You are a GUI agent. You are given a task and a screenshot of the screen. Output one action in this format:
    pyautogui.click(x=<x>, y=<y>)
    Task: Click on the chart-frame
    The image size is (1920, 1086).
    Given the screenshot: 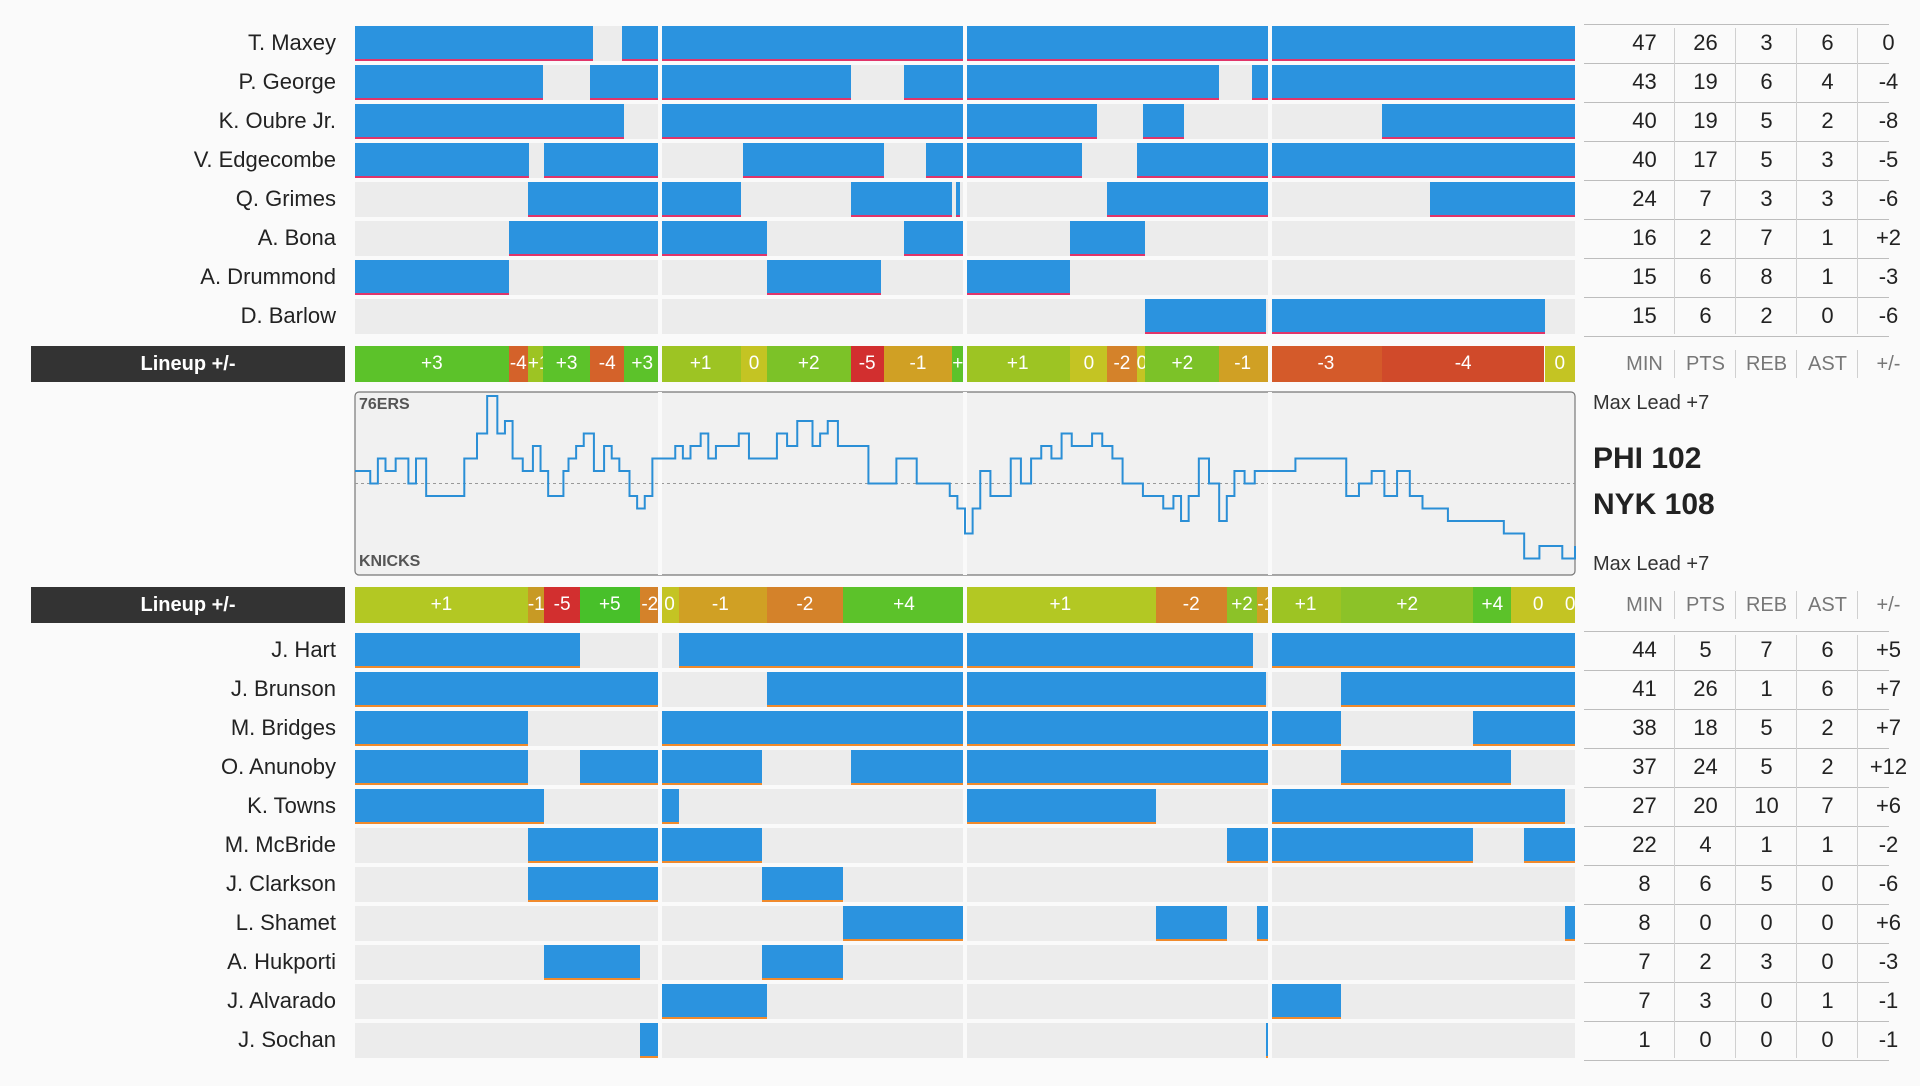 What is the action you would take?
    pyautogui.click(x=965, y=483)
    